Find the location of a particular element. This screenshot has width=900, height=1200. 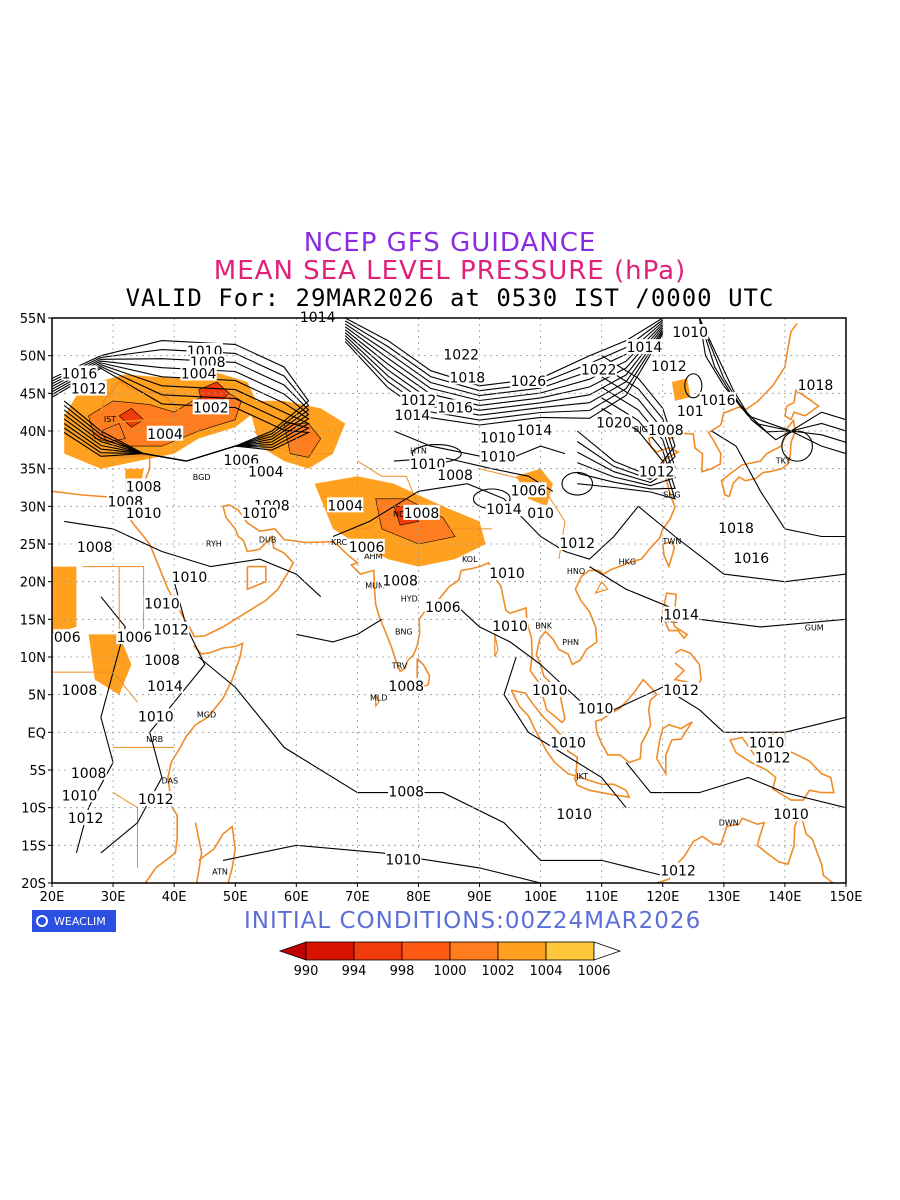

lat-tick-label: 20S is located at coordinates (33, 884).